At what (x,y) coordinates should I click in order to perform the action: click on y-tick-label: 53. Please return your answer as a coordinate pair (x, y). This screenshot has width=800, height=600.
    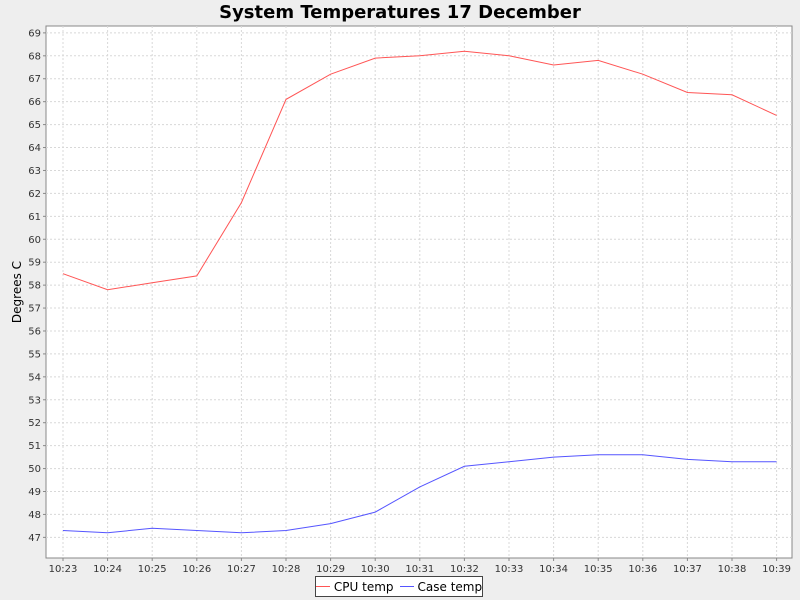
    Looking at the image, I should click on (34, 400).